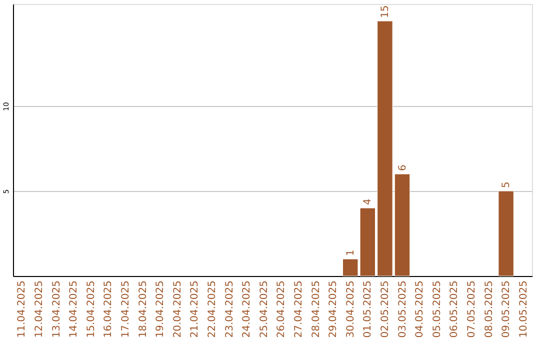 The height and width of the screenshot is (340, 540). Describe the element at coordinates (524, 309) in the screenshot. I see `x-tick-label: 10.05.2025` at that location.